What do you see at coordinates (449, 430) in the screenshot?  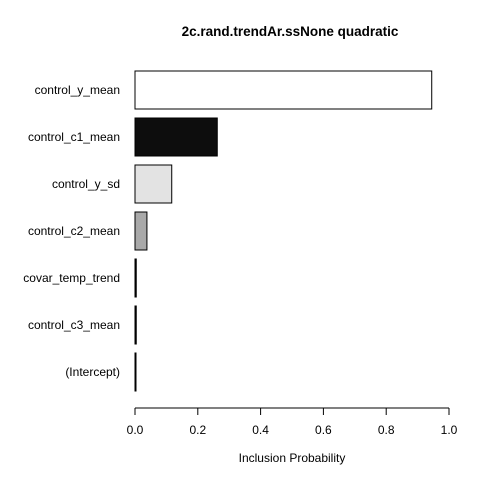 I see `x-tick-label: 1.0` at bounding box center [449, 430].